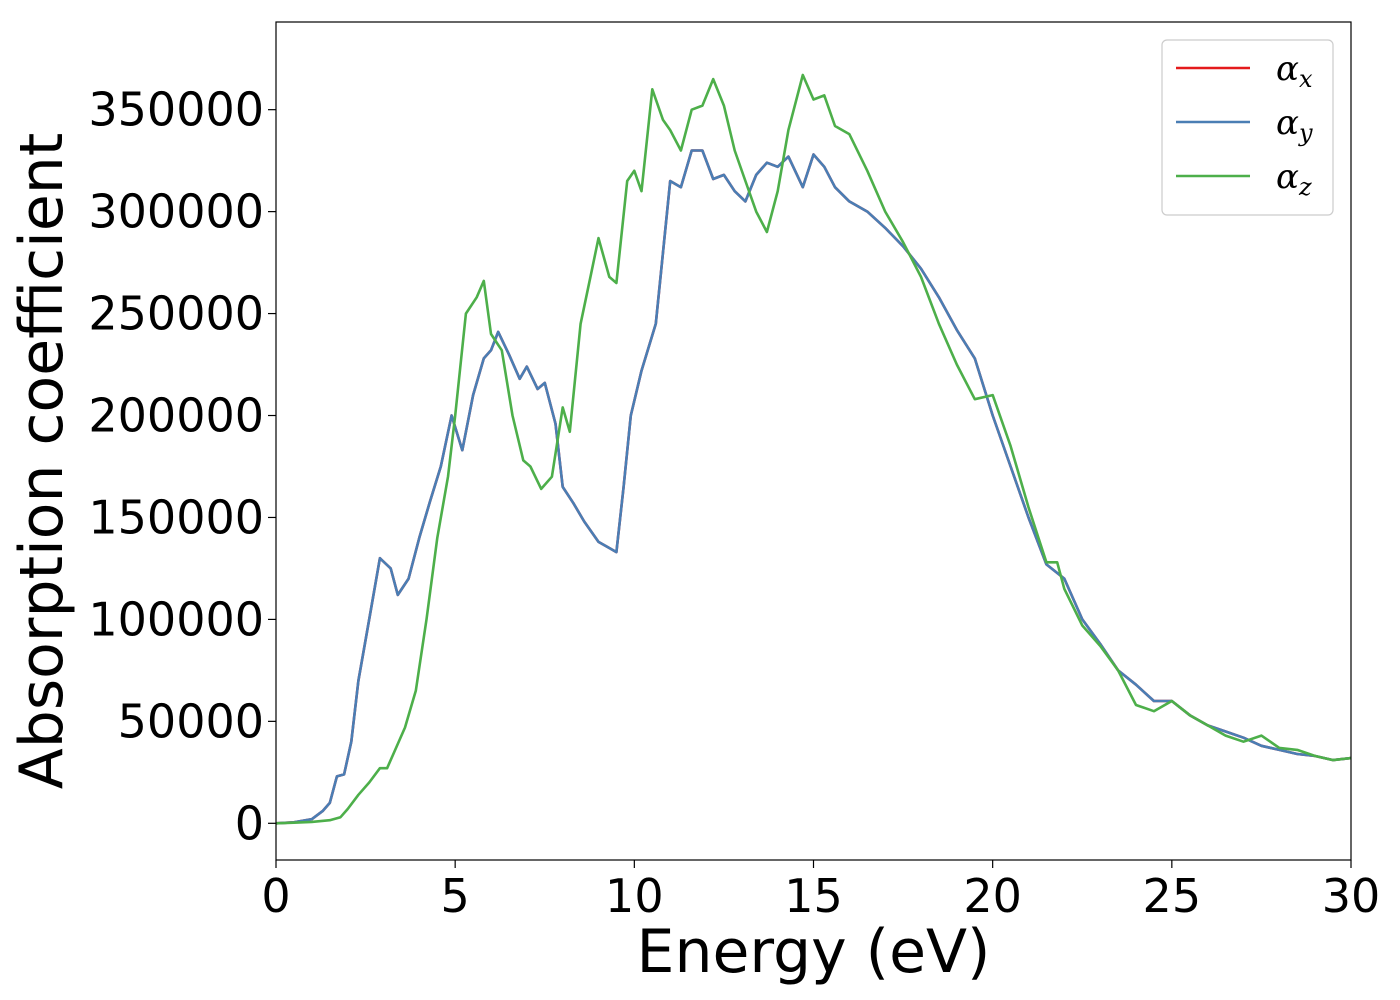 The image size is (1400, 1000). Describe the element at coordinates (176, 517) in the screenshot. I see `y-tick-label: 150000` at that location.